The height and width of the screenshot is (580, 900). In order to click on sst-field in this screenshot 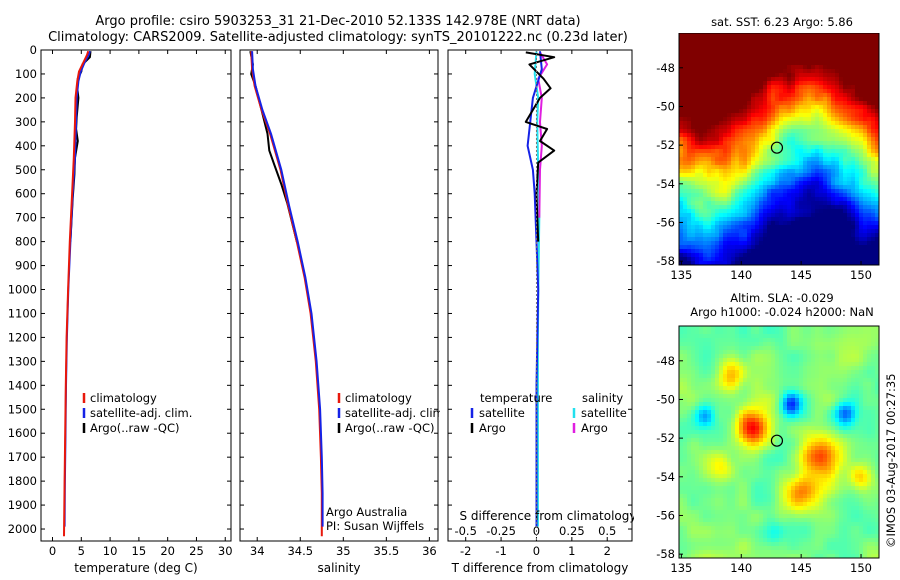, I will do `click(779, 149)`.